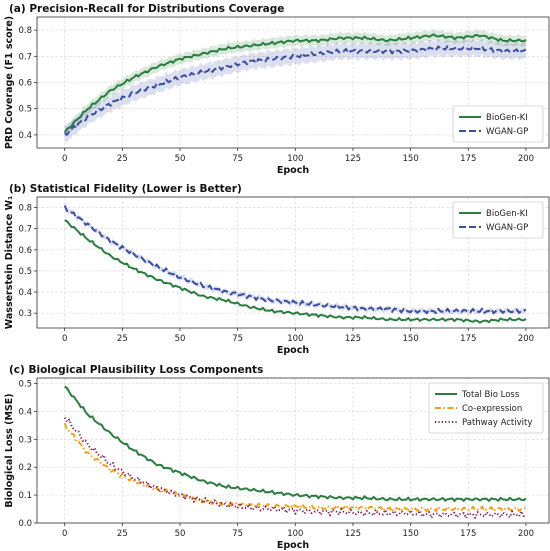 This screenshot has height=551, width=550. I want to click on legend-label: Pathway Activity, so click(497, 423).